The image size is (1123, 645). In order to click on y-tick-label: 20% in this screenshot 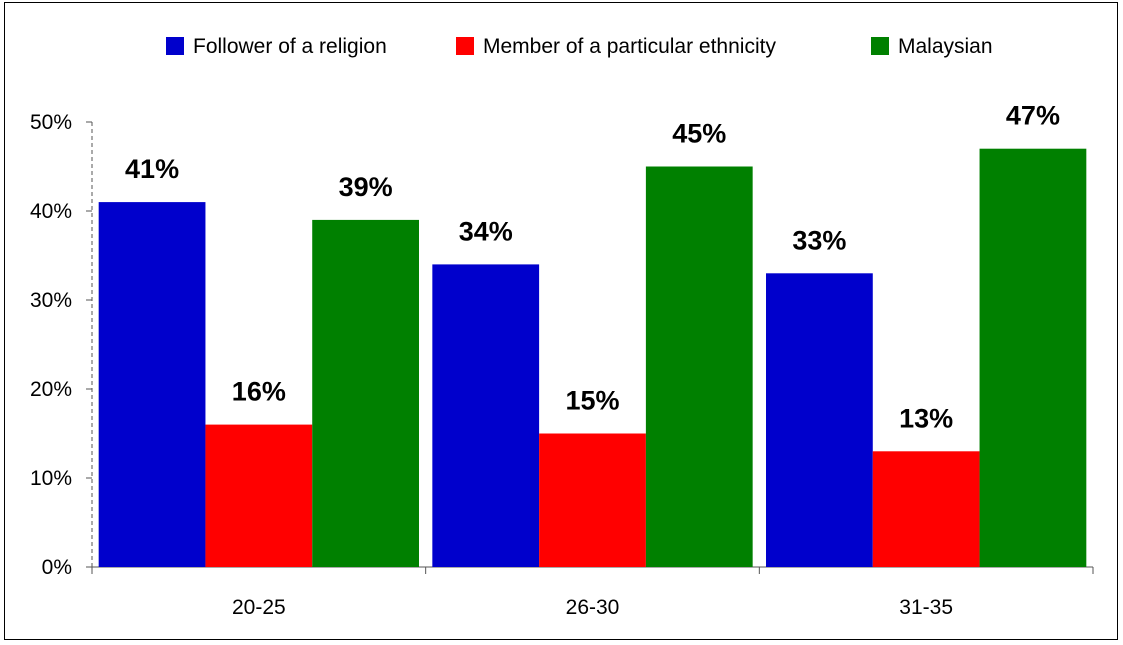, I will do `click(51, 389)`.